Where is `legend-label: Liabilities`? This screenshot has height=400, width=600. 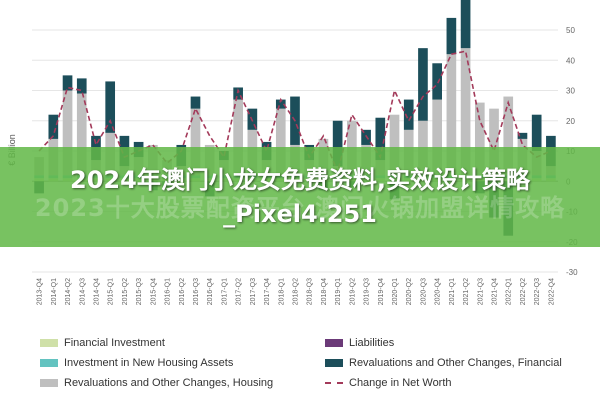
legend-label: Liabilities is located at coordinates (372, 343).